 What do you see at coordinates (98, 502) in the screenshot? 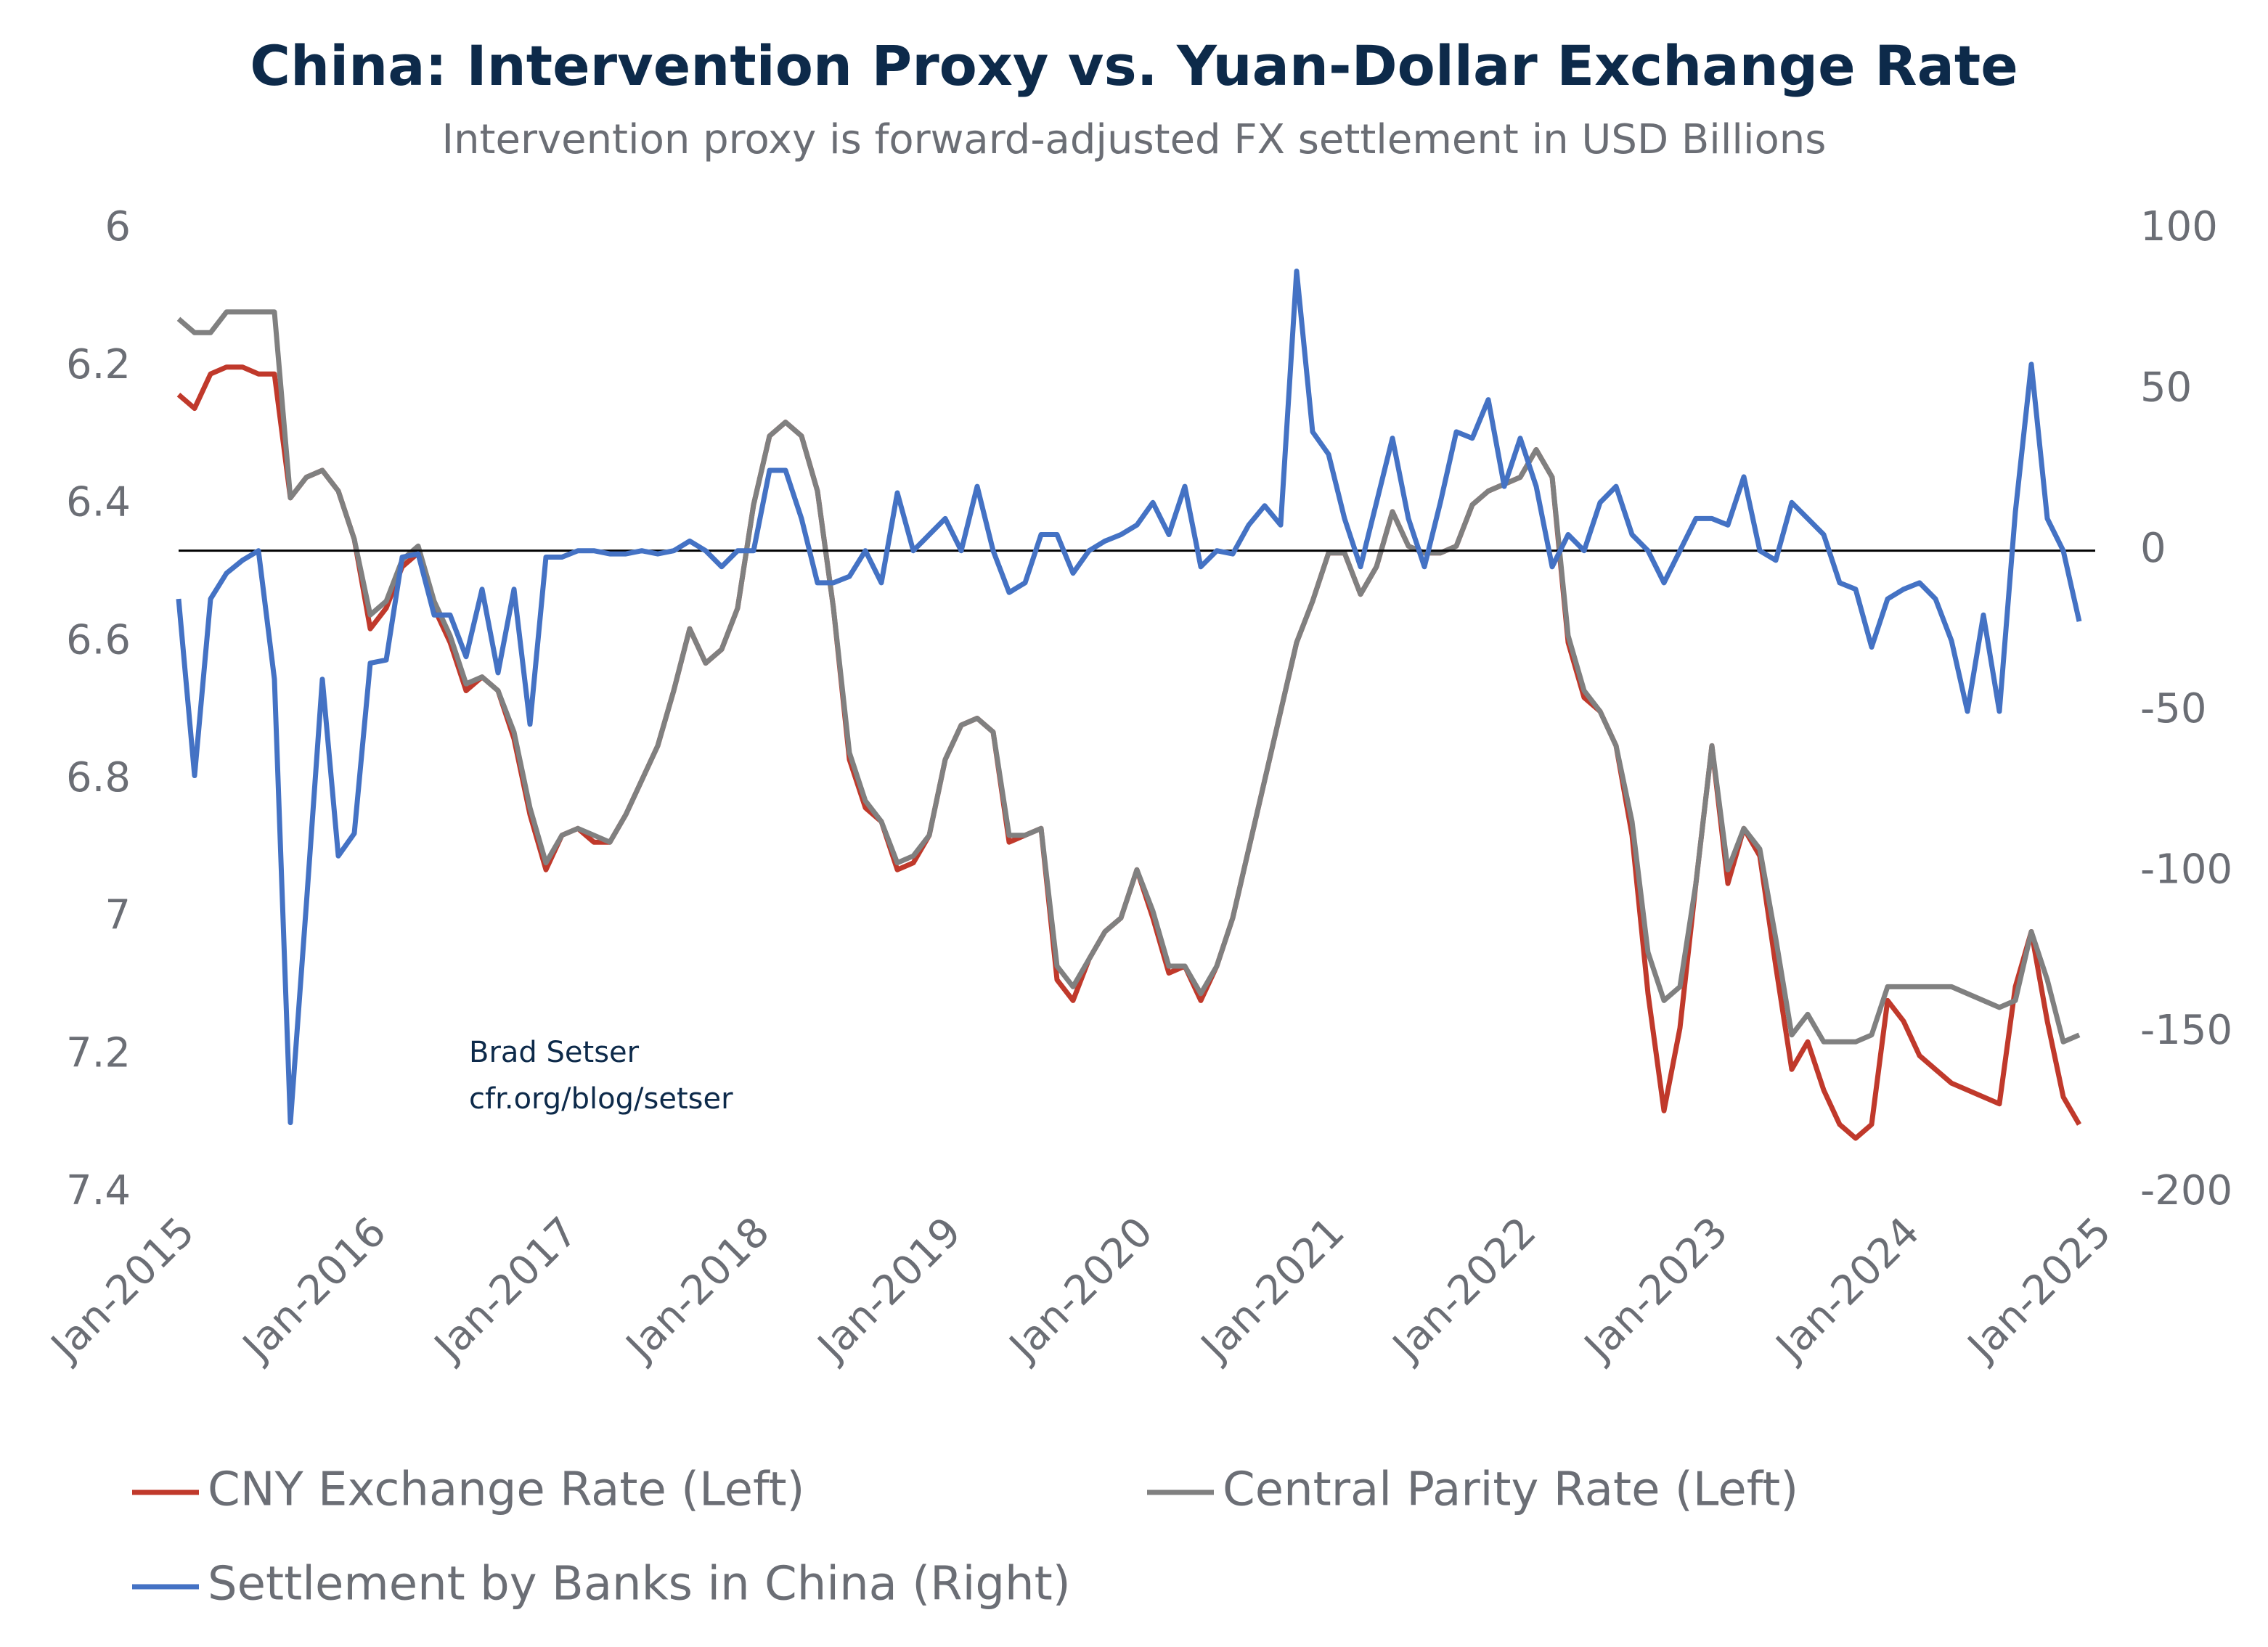
I see `y-tick-label: 6.4` at bounding box center [98, 502].